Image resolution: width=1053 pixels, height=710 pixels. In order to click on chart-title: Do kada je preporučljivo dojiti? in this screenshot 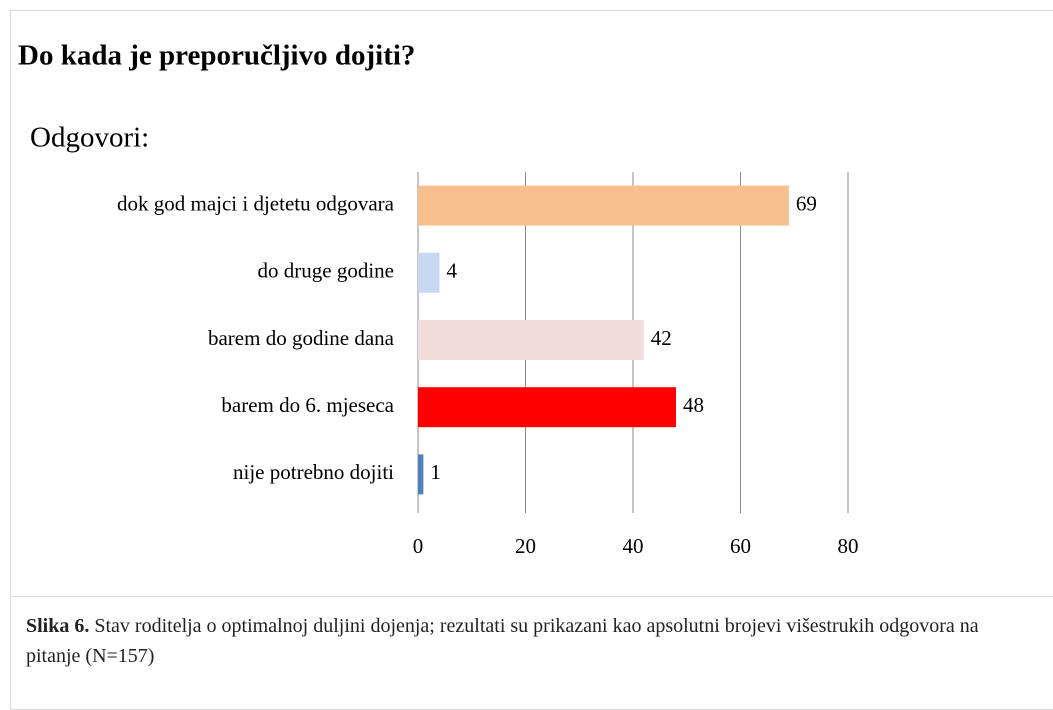, I will do `click(216, 56)`.